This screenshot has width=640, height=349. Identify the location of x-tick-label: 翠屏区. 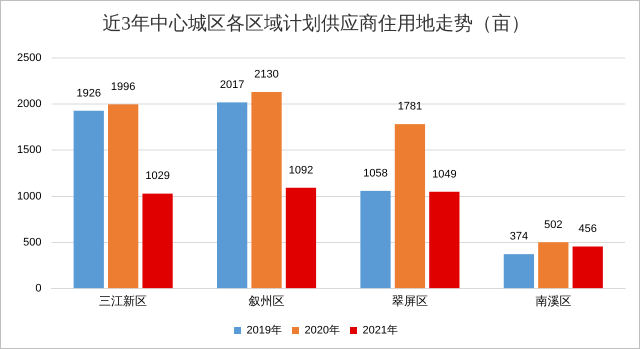
(410, 301).